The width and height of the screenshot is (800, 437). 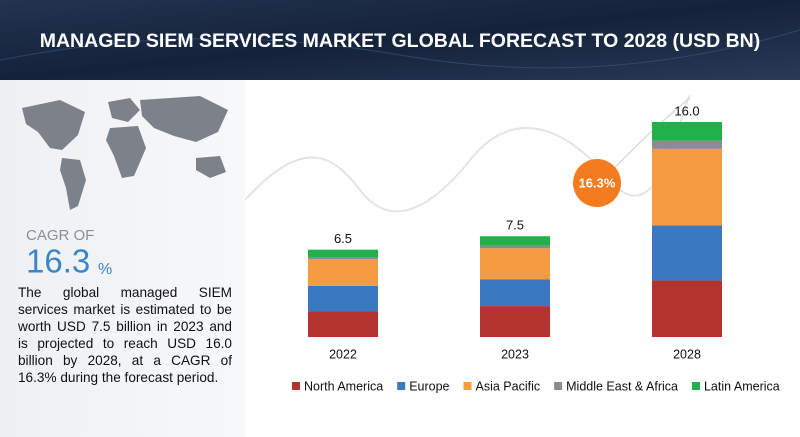 I want to click on cagr-badge: 16.3%, so click(x=597, y=182).